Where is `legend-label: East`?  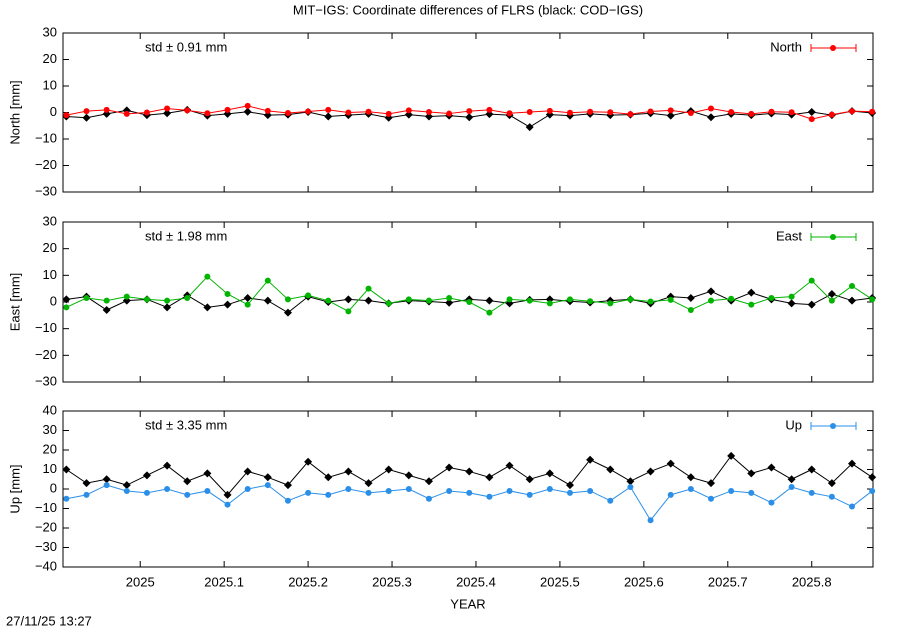
legend-label: East is located at coordinates (789, 235).